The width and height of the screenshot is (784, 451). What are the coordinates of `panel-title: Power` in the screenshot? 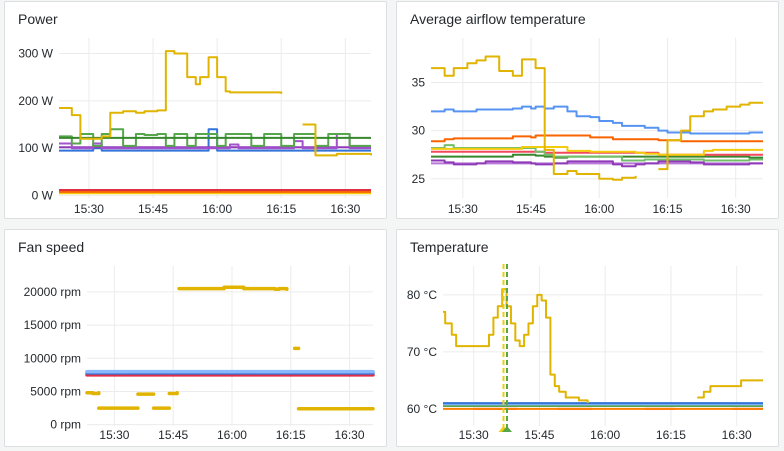 It's located at (38, 19).